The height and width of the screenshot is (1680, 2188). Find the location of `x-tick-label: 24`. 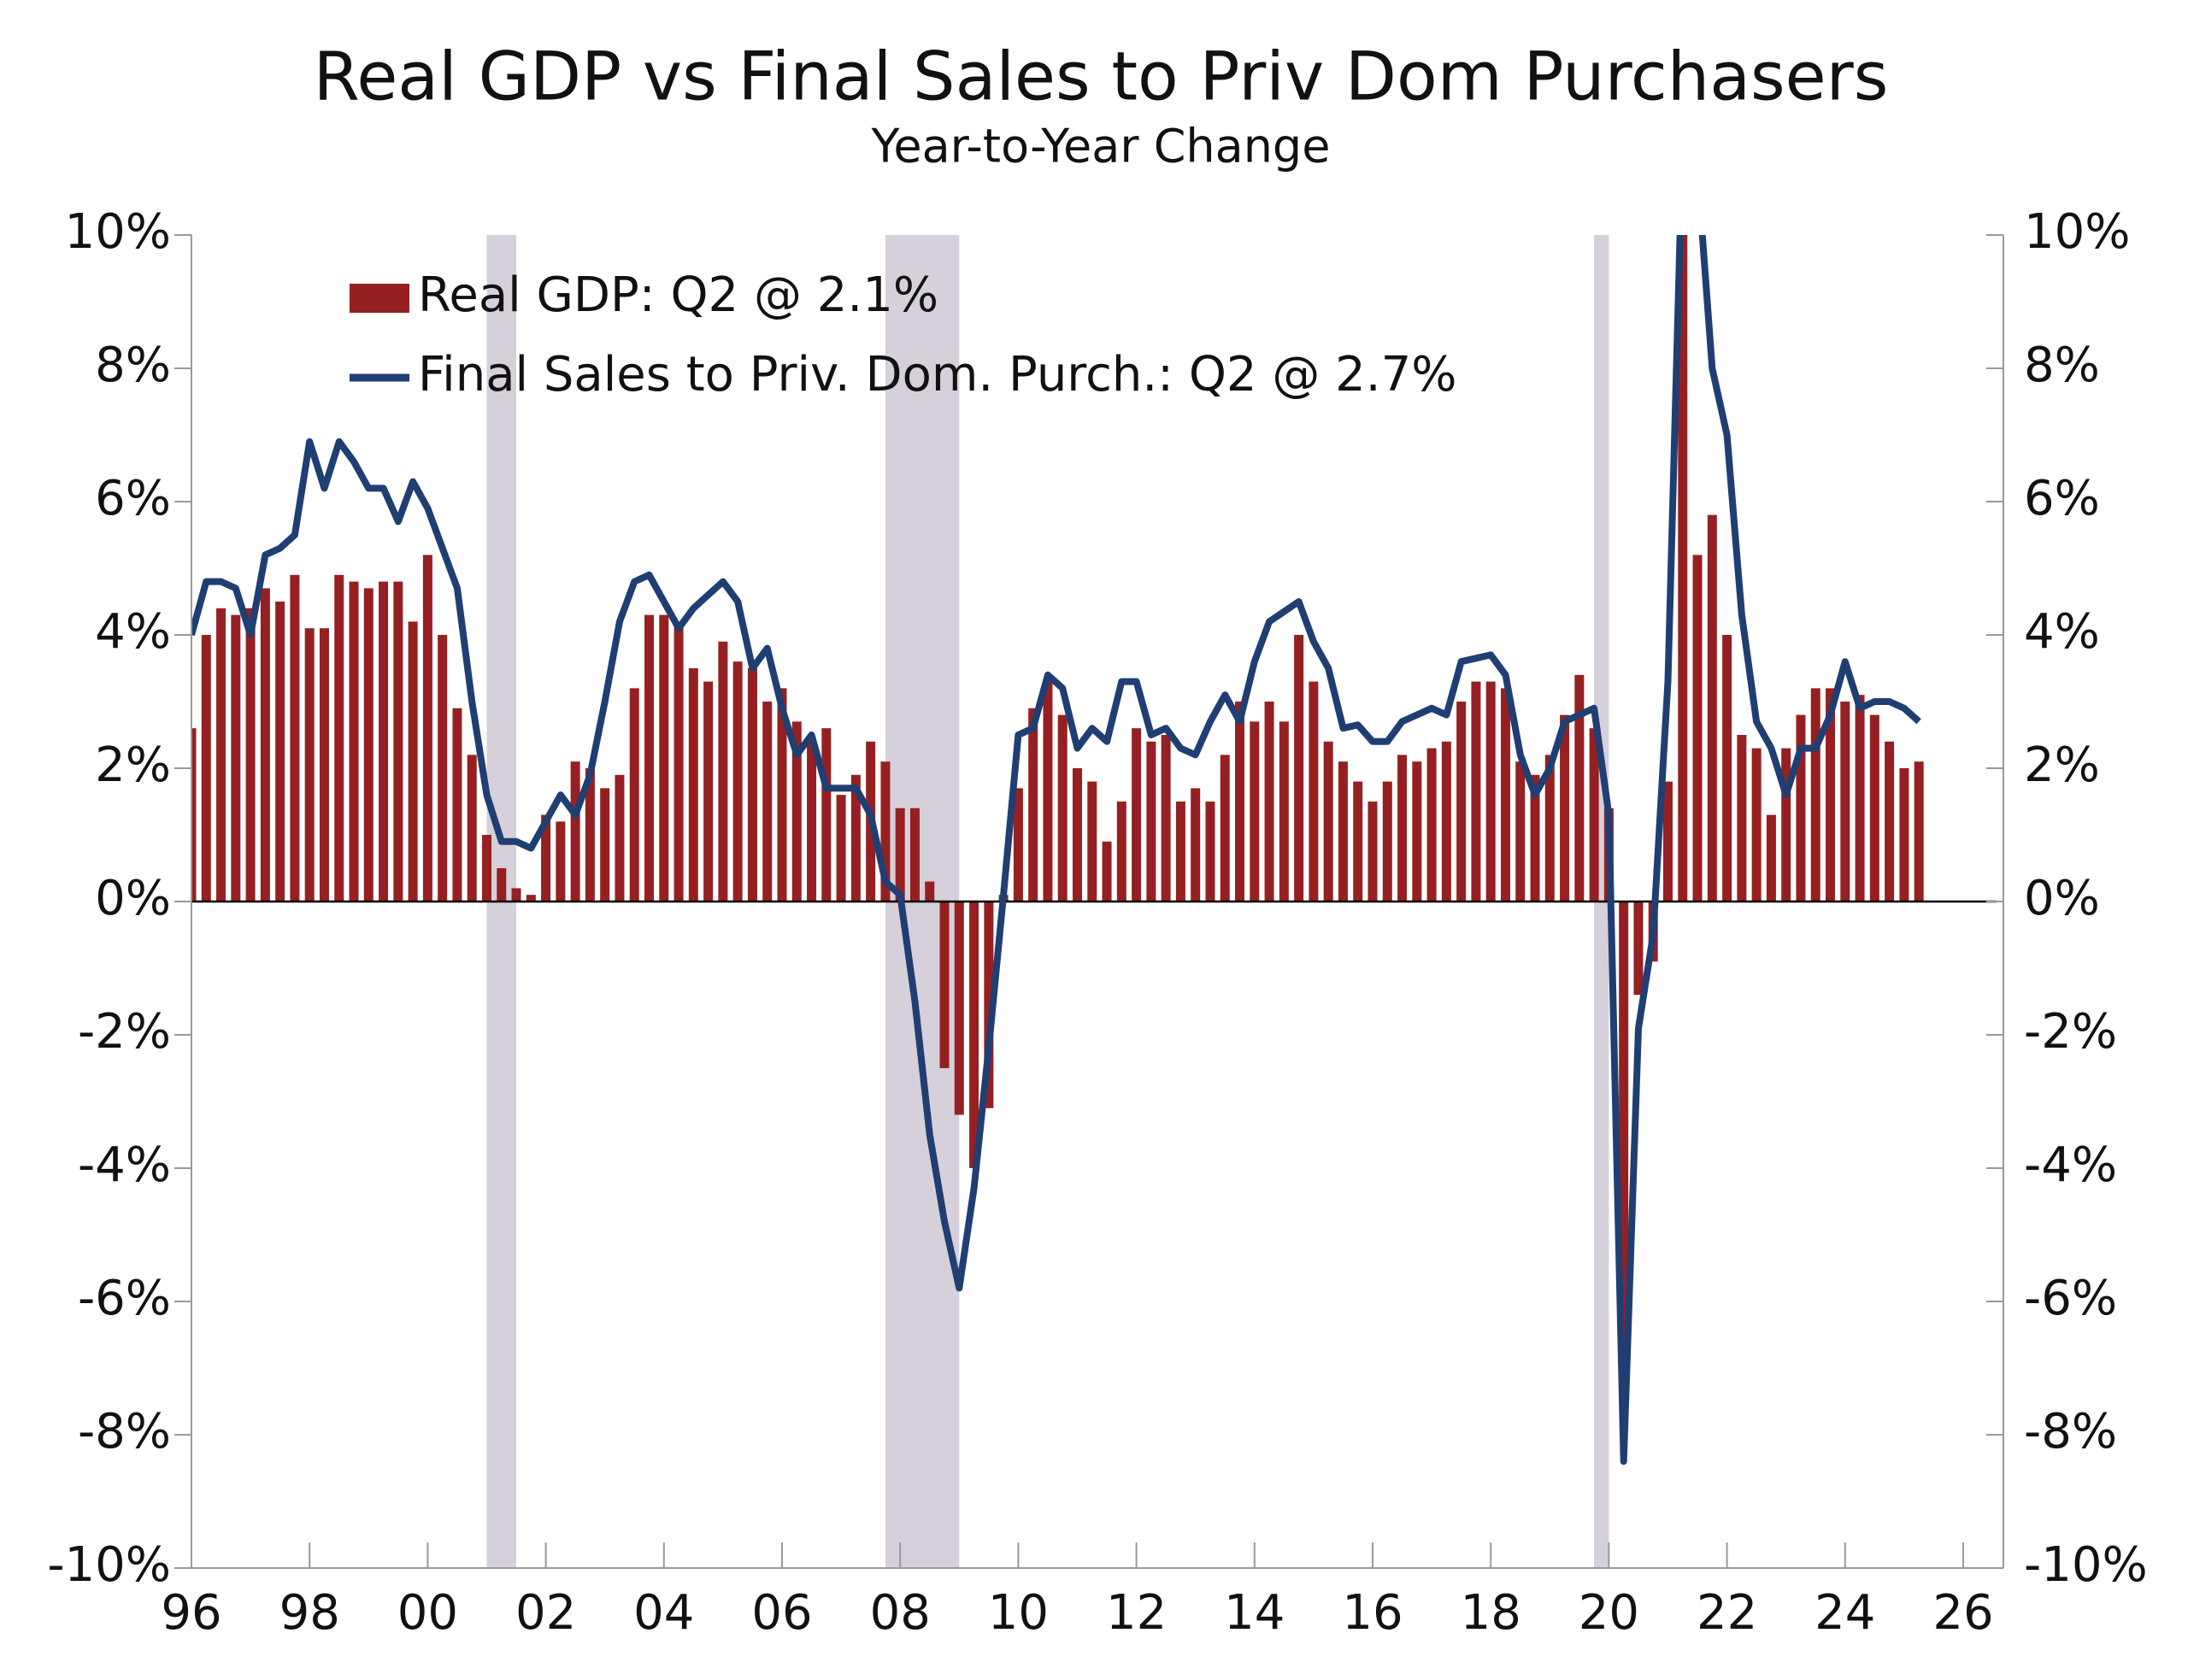

x-tick-label: 24 is located at coordinates (1845, 1613).